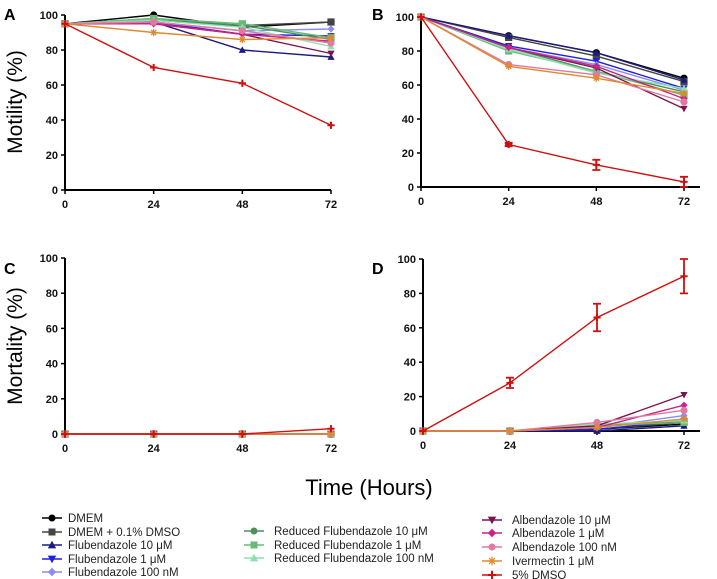  I want to click on y-axis-title-motility: Motility (%), so click(15, 102).